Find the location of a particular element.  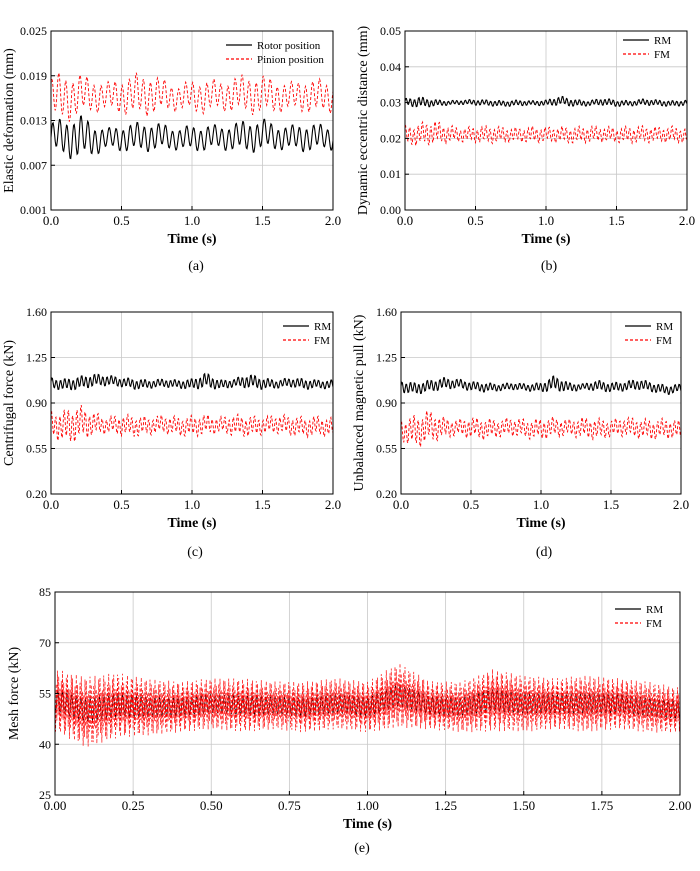

legend-label: Rotor position is located at coordinates (289, 46).